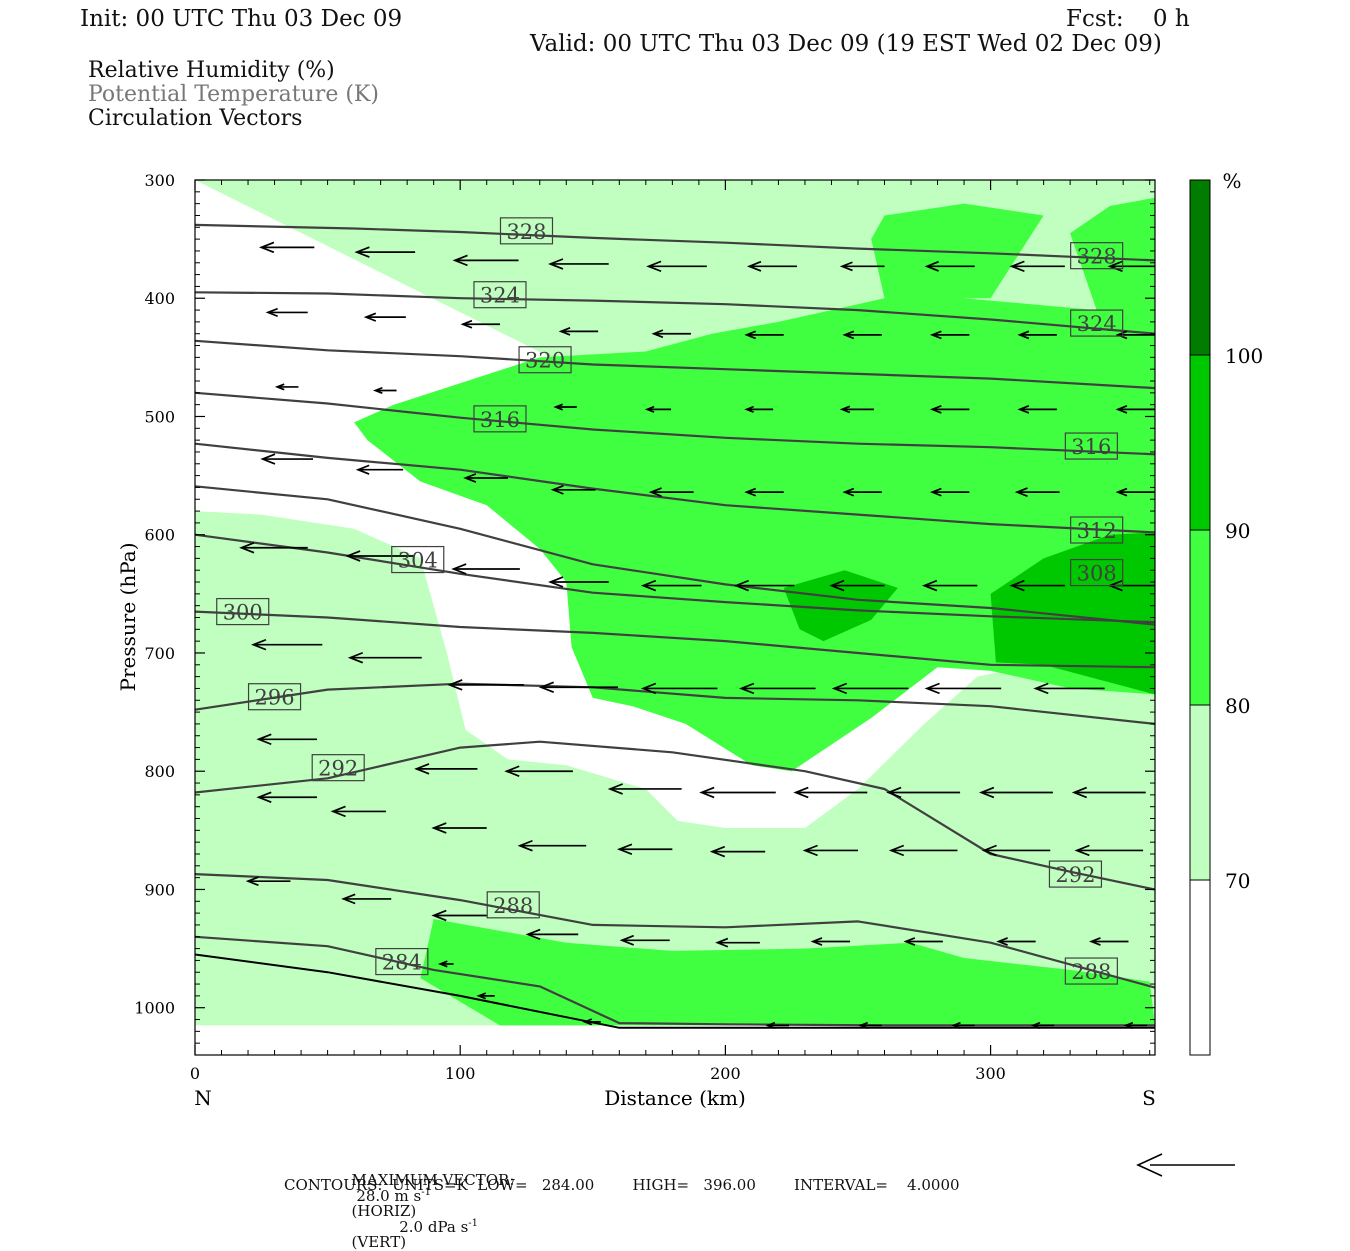 This screenshot has height=1251, width=1350. Describe the element at coordinates (1185, 1165) in the screenshot. I see `reference-vector-arrow` at that location.